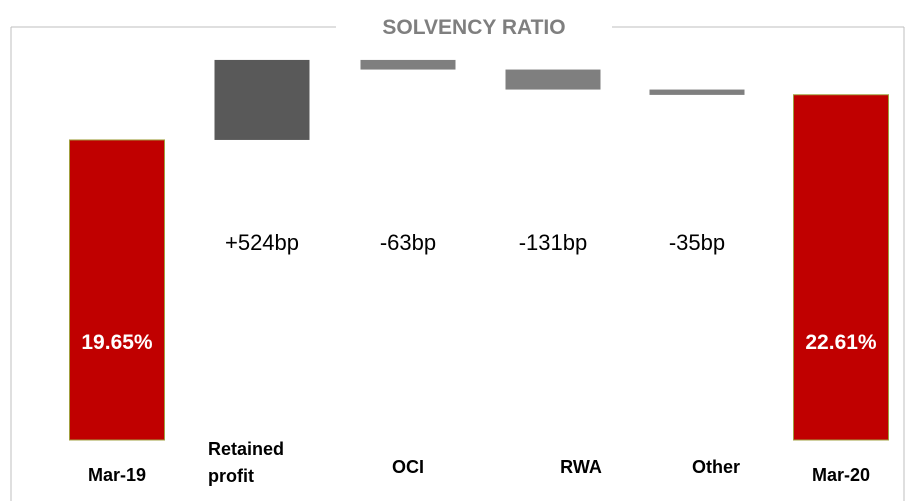  I want to click on bar-rwa, so click(553, 79).